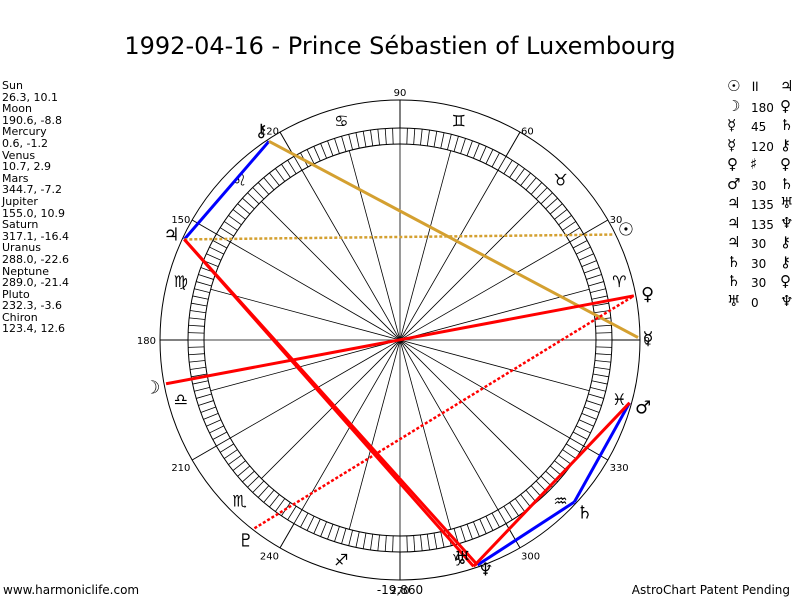 The image size is (800, 600). What do you see at coordinates (35, 283) in the screenshot?
I see `planet-coords: 289.0, -21.4` at bounding box center [35, 283].